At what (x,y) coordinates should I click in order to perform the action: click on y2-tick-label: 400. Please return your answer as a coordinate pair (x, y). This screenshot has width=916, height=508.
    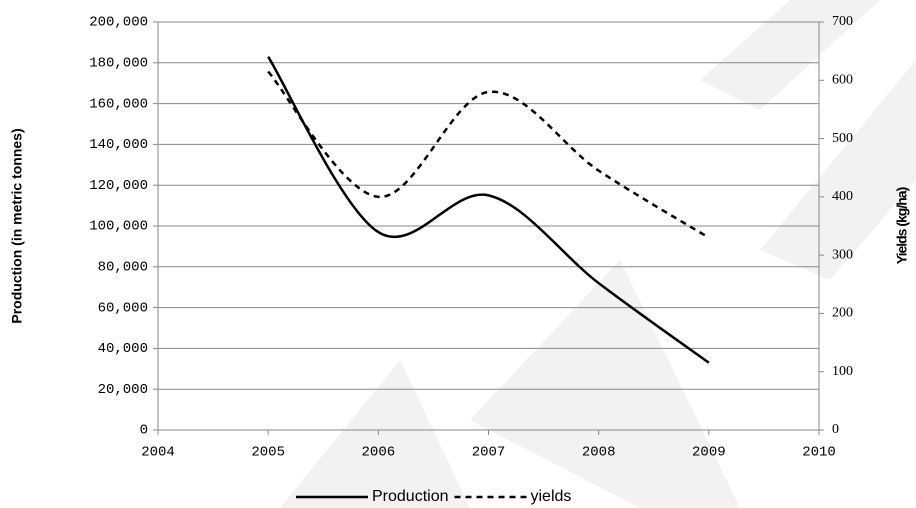
    Looking at the image, I should click on (842, 196).